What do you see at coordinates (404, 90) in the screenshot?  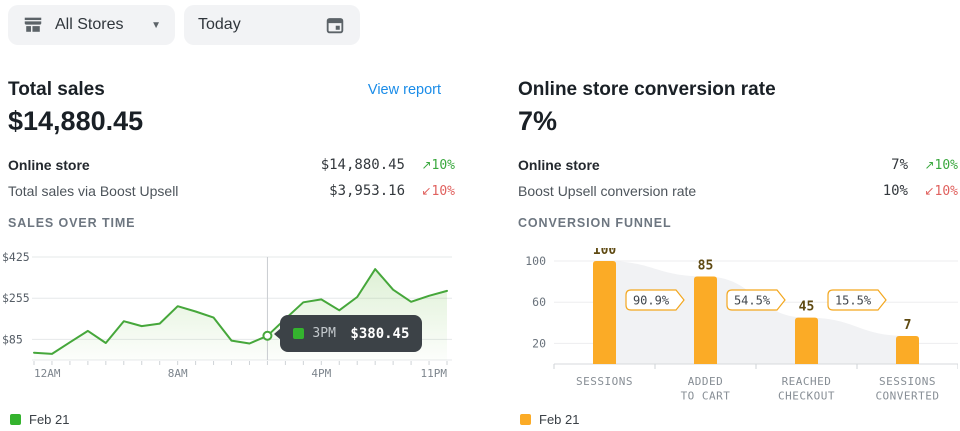 I see `view-report-link: View report` at bounding box center [404, 90].